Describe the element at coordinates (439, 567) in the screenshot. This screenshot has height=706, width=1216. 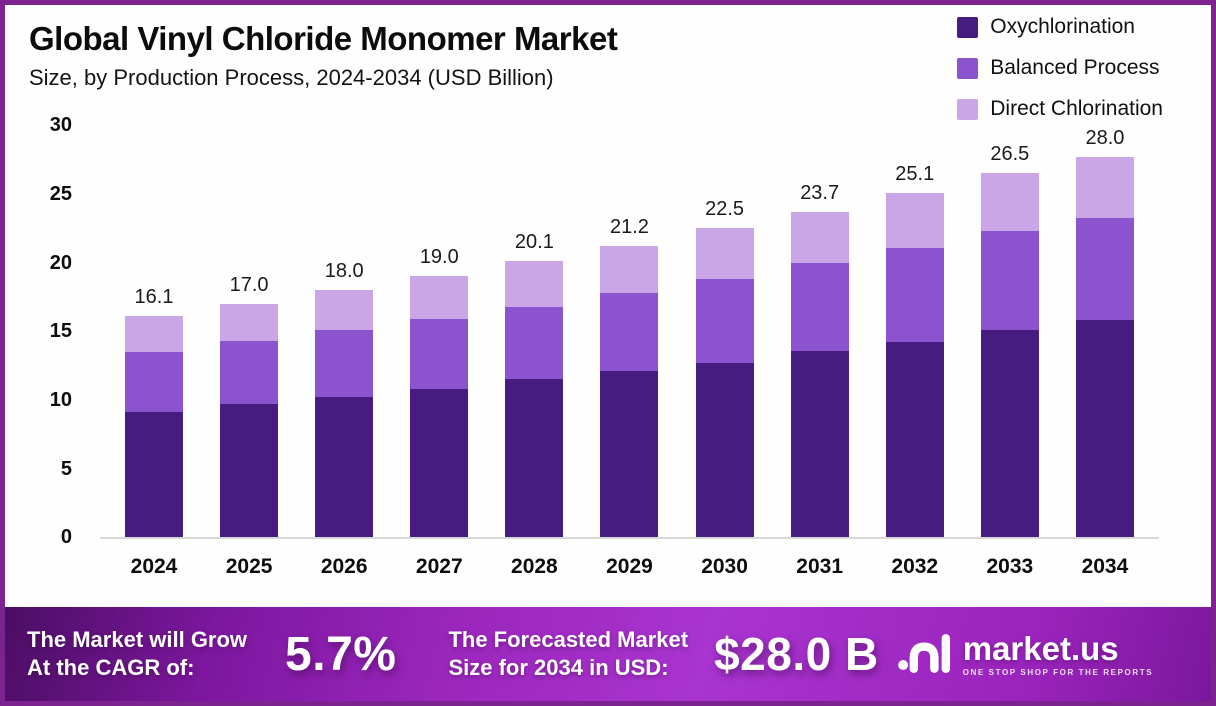
I see `x-tick-label: 2027` at that location.